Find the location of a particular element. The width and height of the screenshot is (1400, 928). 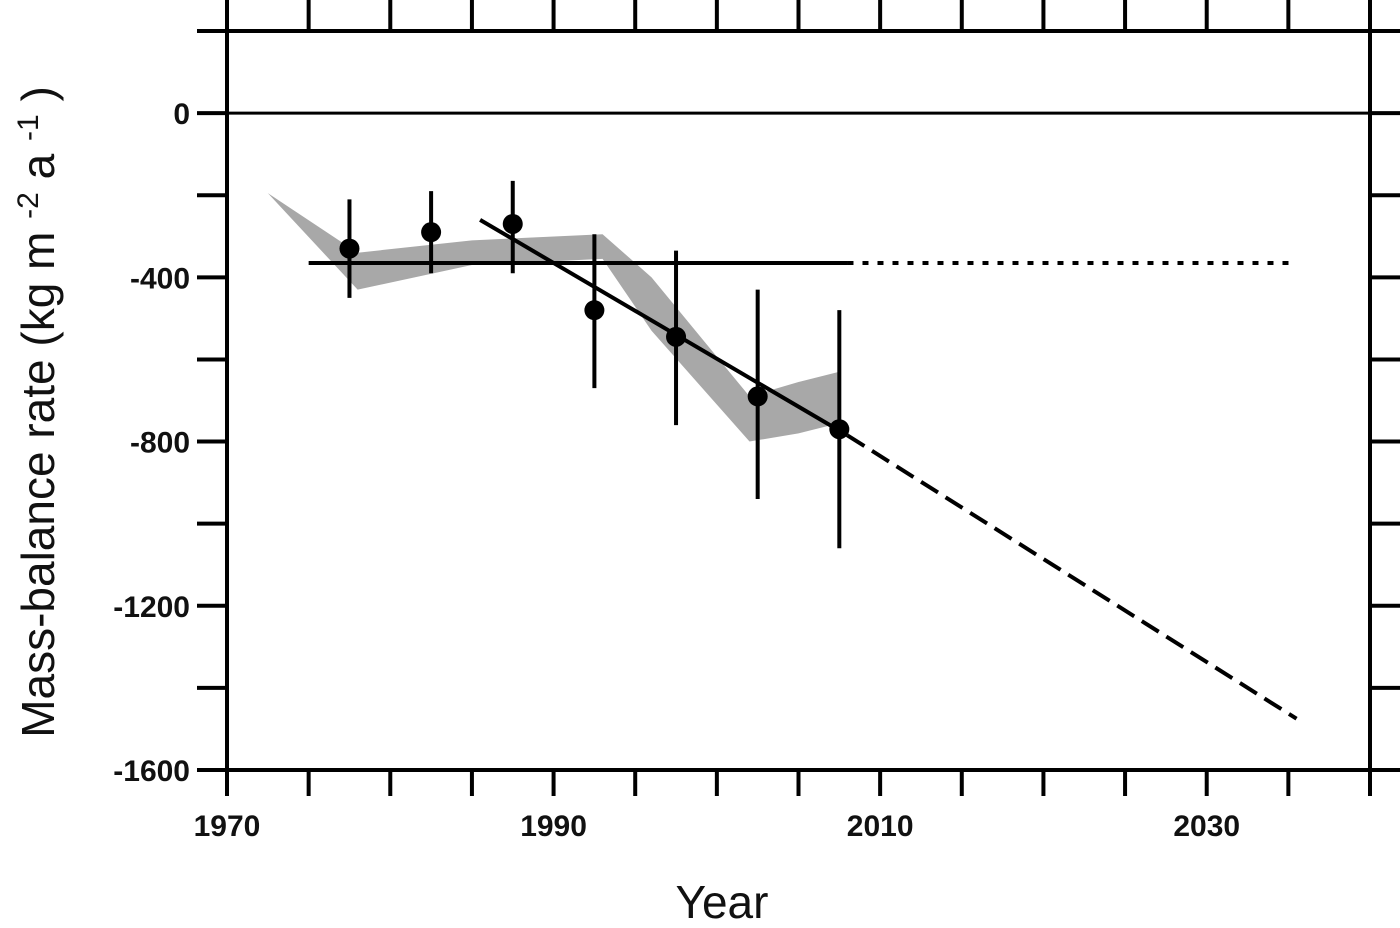

x-axis-title: Year is located at coordinates (722, 899).